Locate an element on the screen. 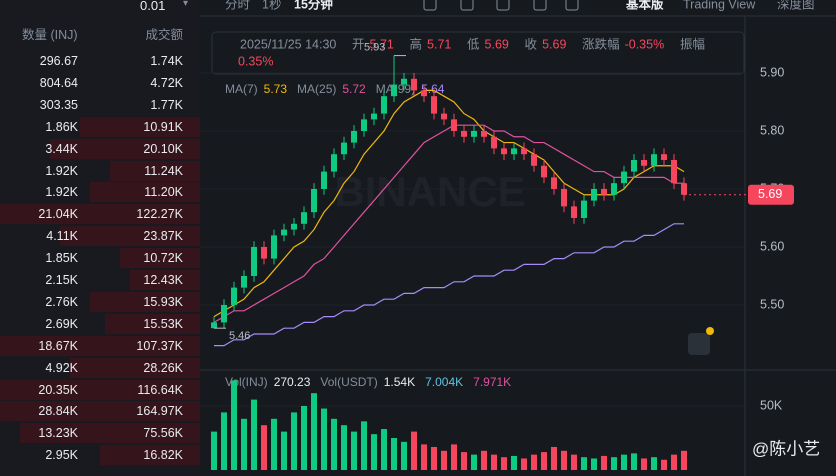  dropdown-icon: ▾ is located at coordinates (186, 4).